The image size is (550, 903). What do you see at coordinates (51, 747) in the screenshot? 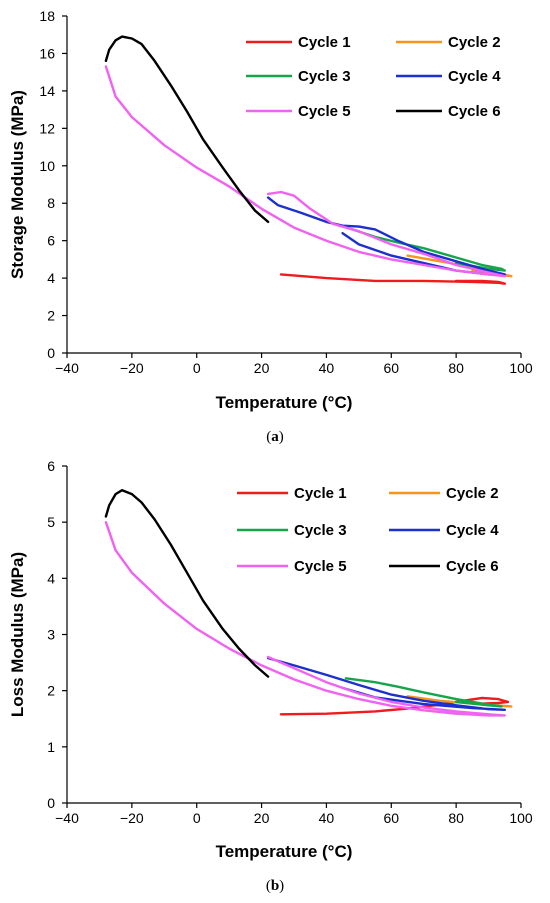
I see `y-tick-label: 1` at bounding box center [51, 747].